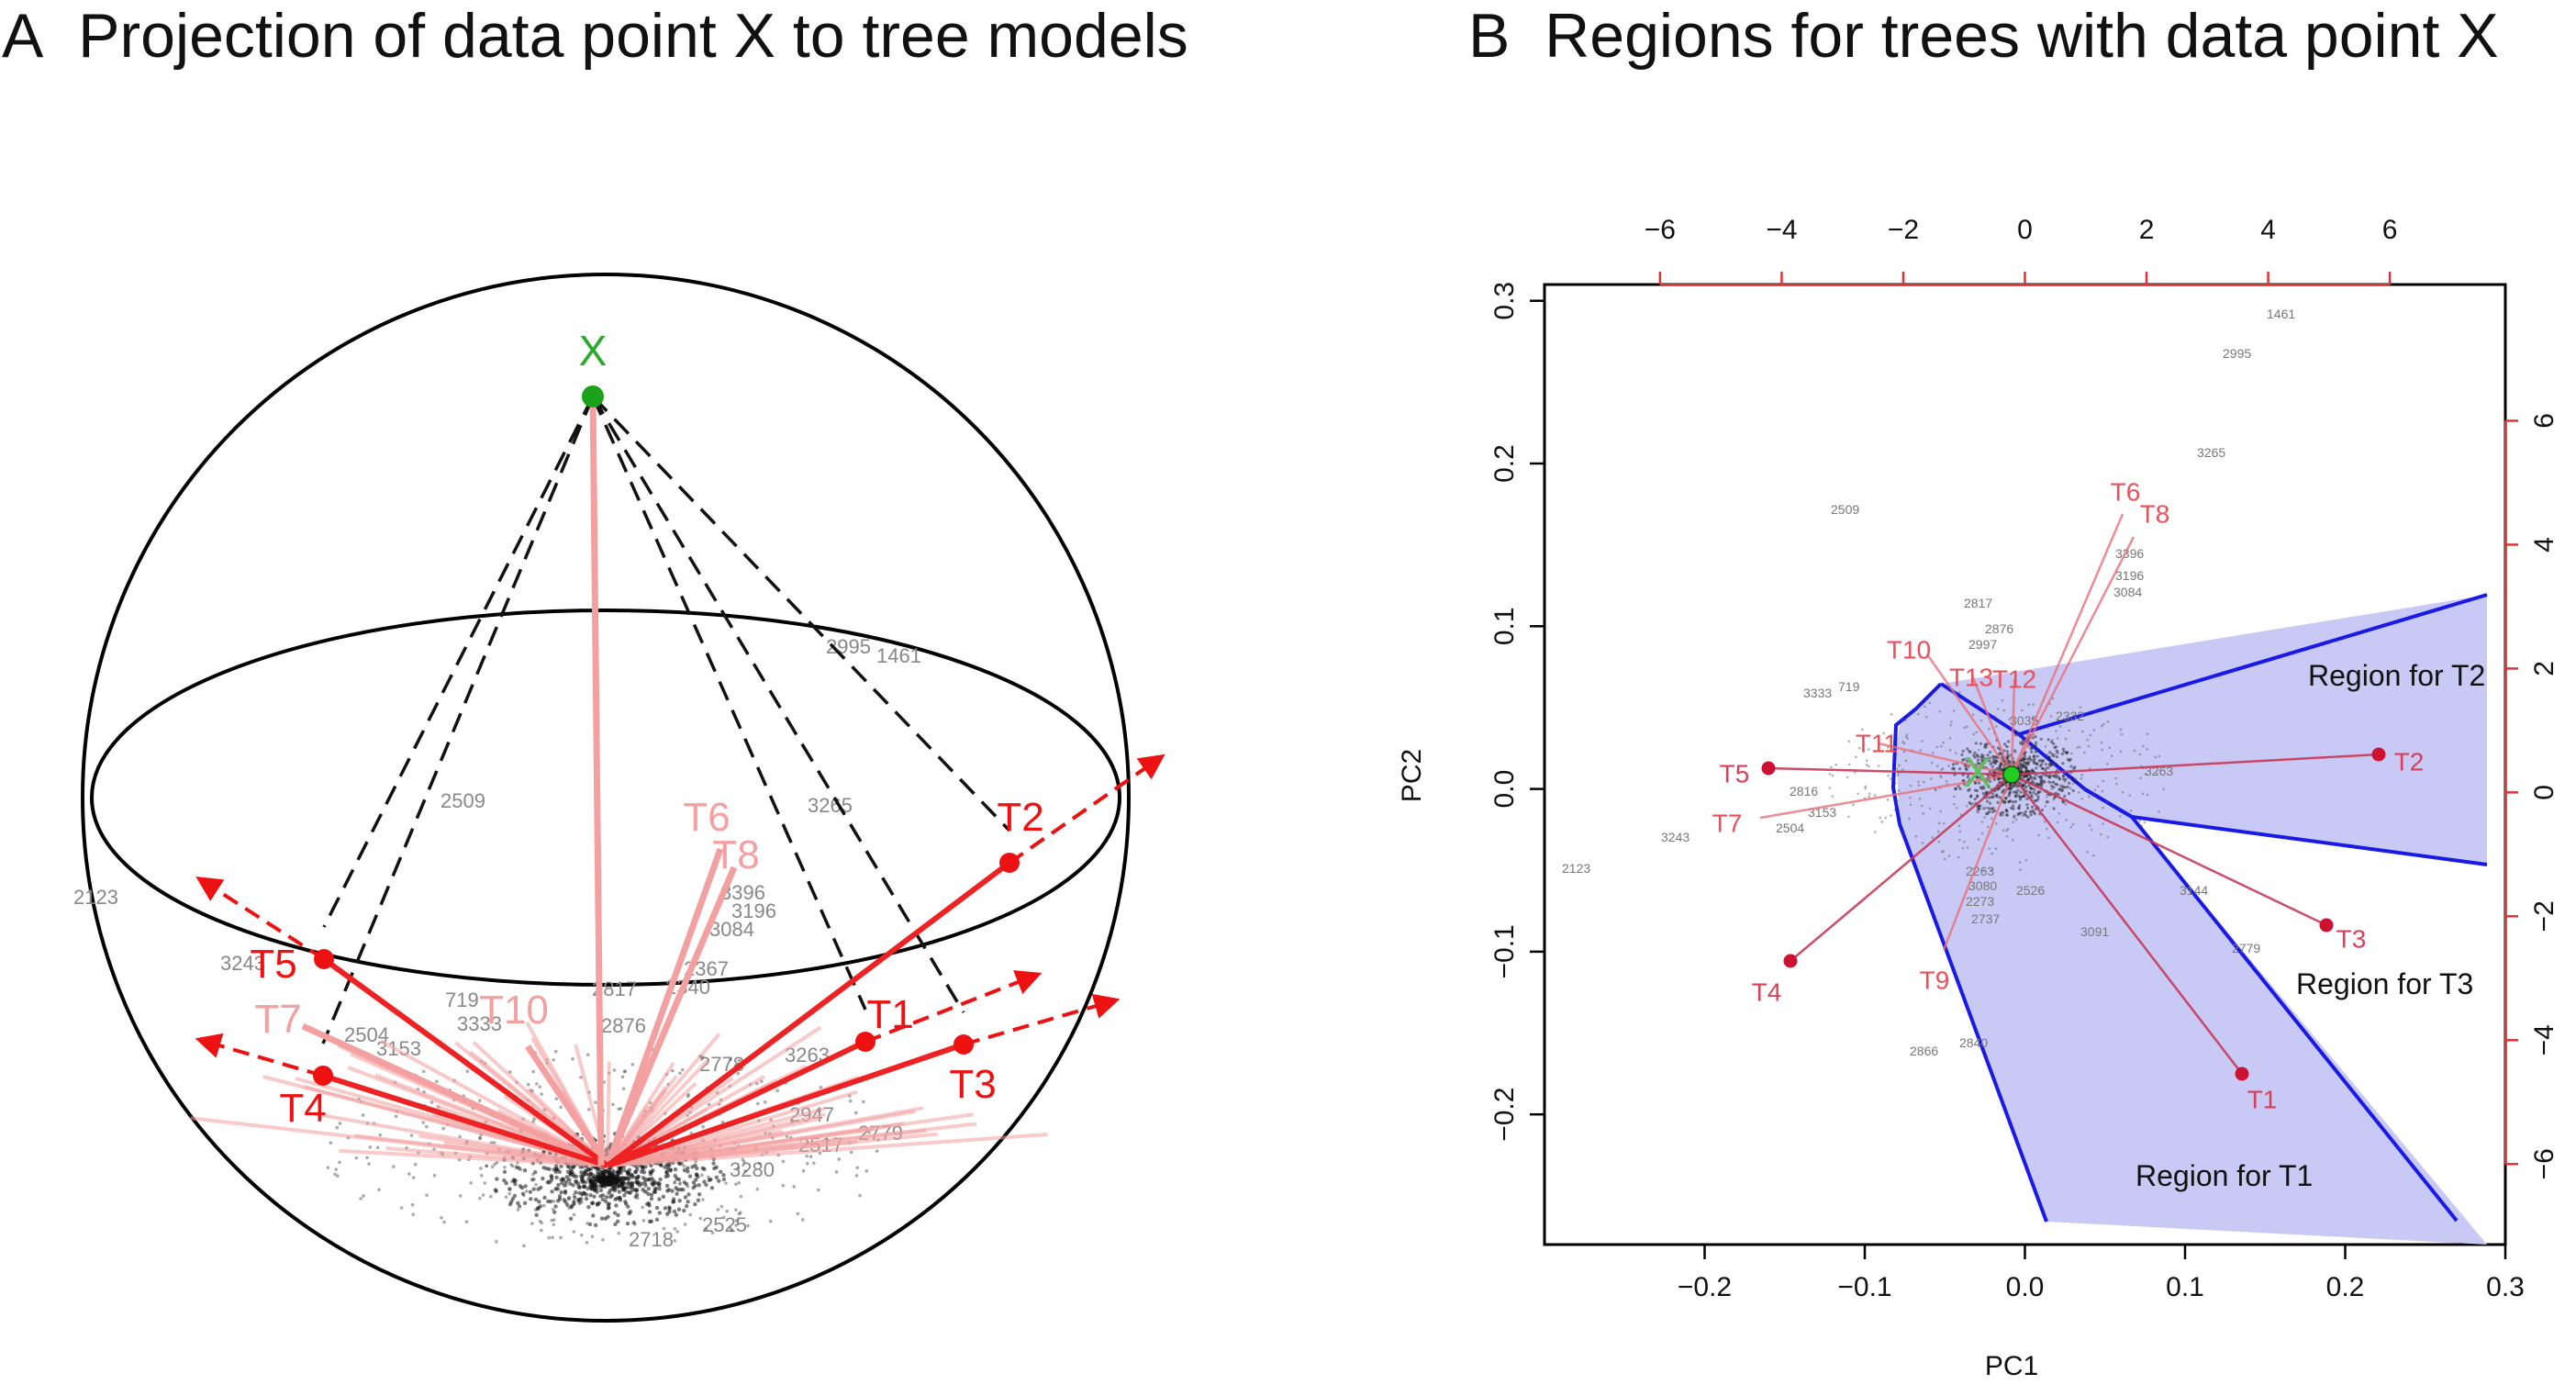 The height and width of the screenshot is (1396, 2576). What do you see at coordinates (95, 897) in the screenshot?
I see `sample-id: 2123` at bounding box center [95, 897].